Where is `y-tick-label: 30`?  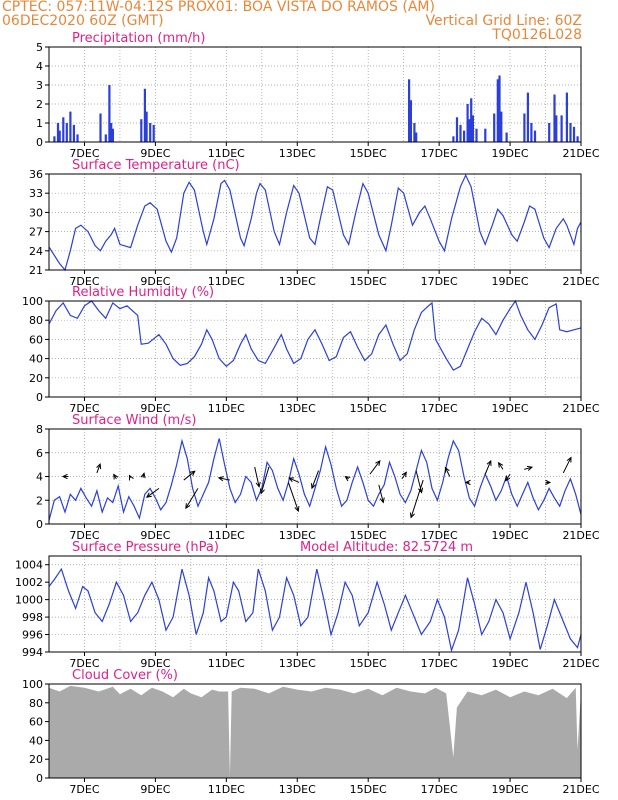 y-tick-label: 30 is located at coordinates (36, 212).